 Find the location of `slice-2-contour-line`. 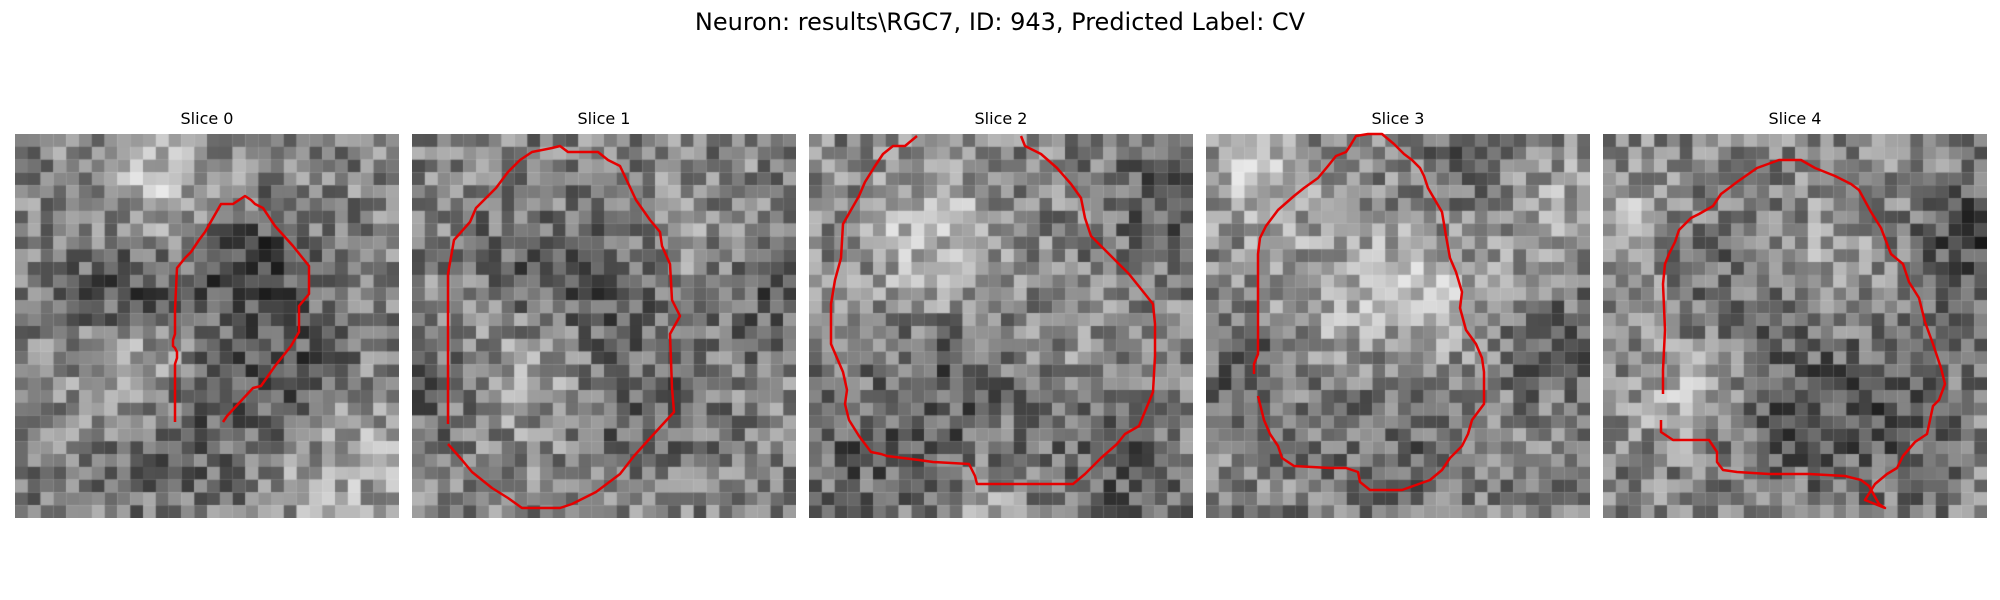

slice-2-contour-line is located at coordinates (993, 310).